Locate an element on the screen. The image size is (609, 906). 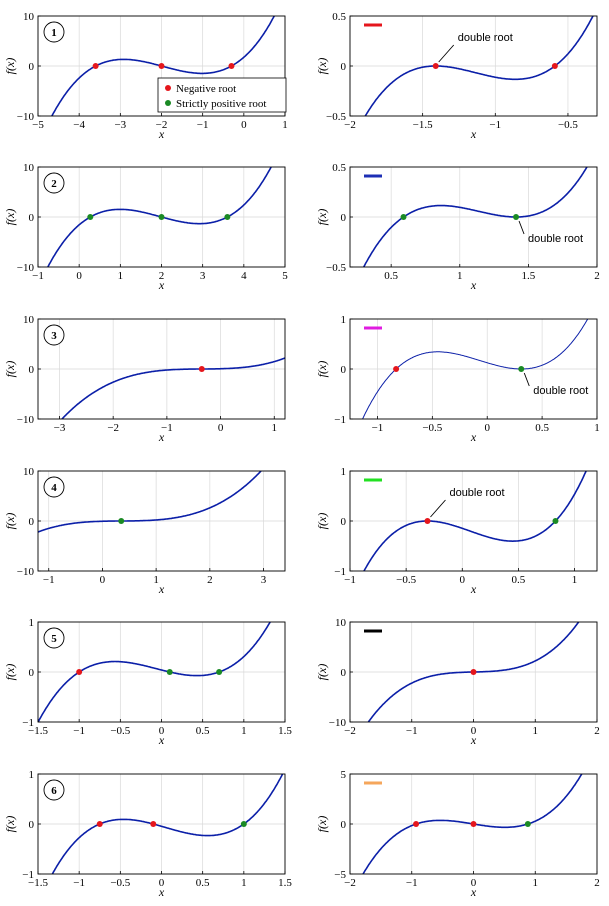
x-tick-label: 5 is located at coordinates (285, 276).